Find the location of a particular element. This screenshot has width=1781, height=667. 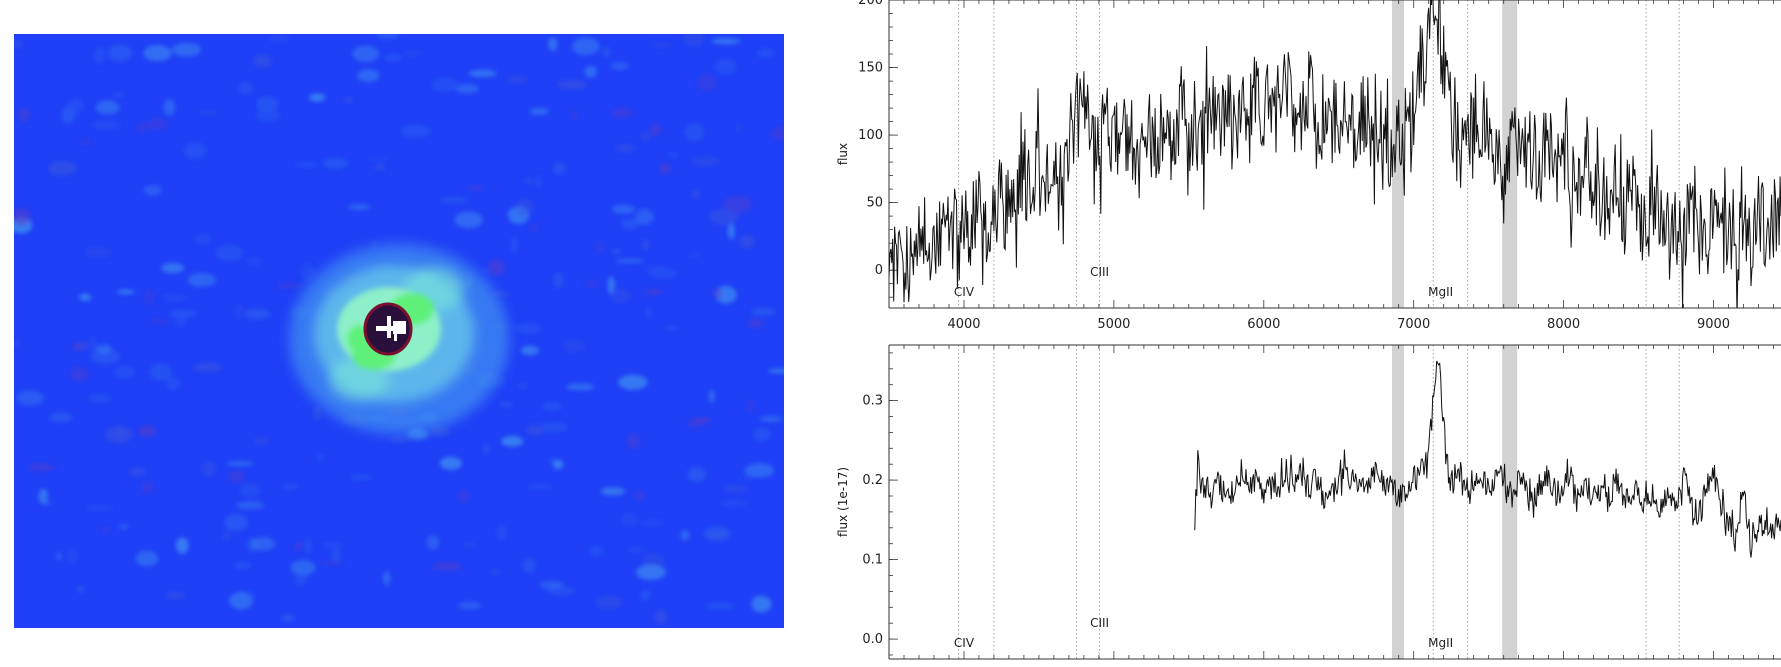

y-tick-label: 0.0 is located at coordinates (872, 639).